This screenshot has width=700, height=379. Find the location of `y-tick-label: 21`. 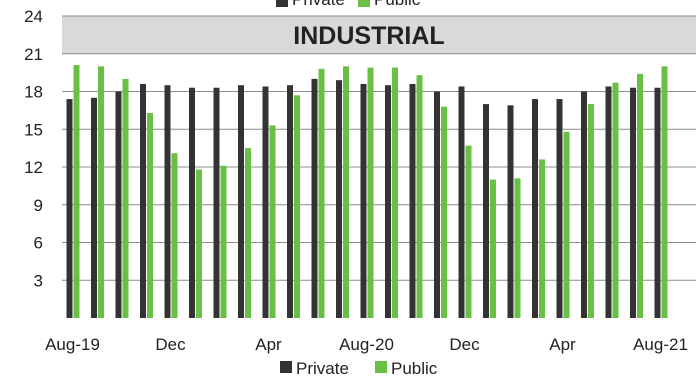

y-tick-label: 21 is located at coordinates (33, 54).